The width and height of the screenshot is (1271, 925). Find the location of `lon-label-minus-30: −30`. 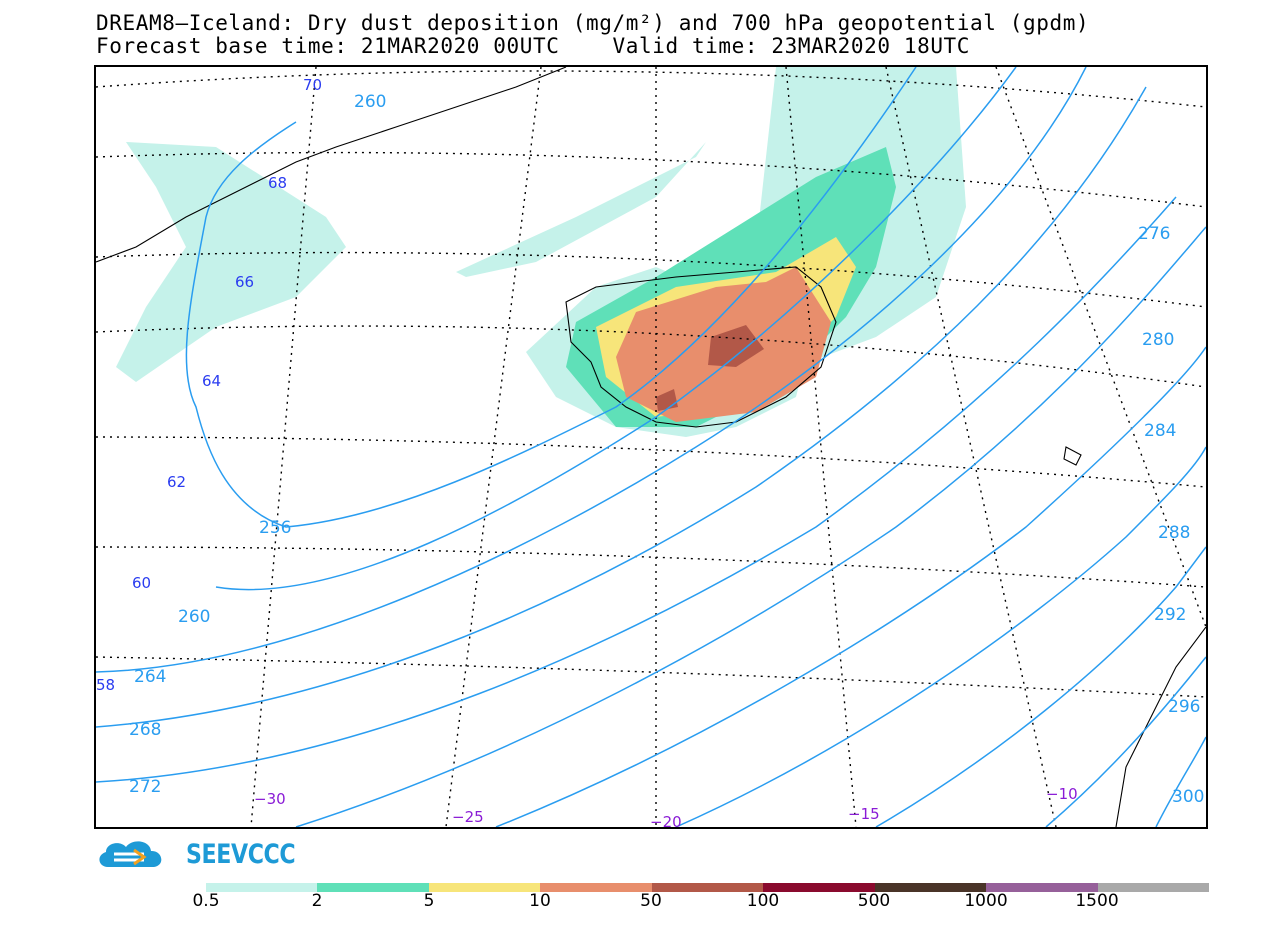

lon-label-minus-30: −30 is located at coordinates (270, 799).